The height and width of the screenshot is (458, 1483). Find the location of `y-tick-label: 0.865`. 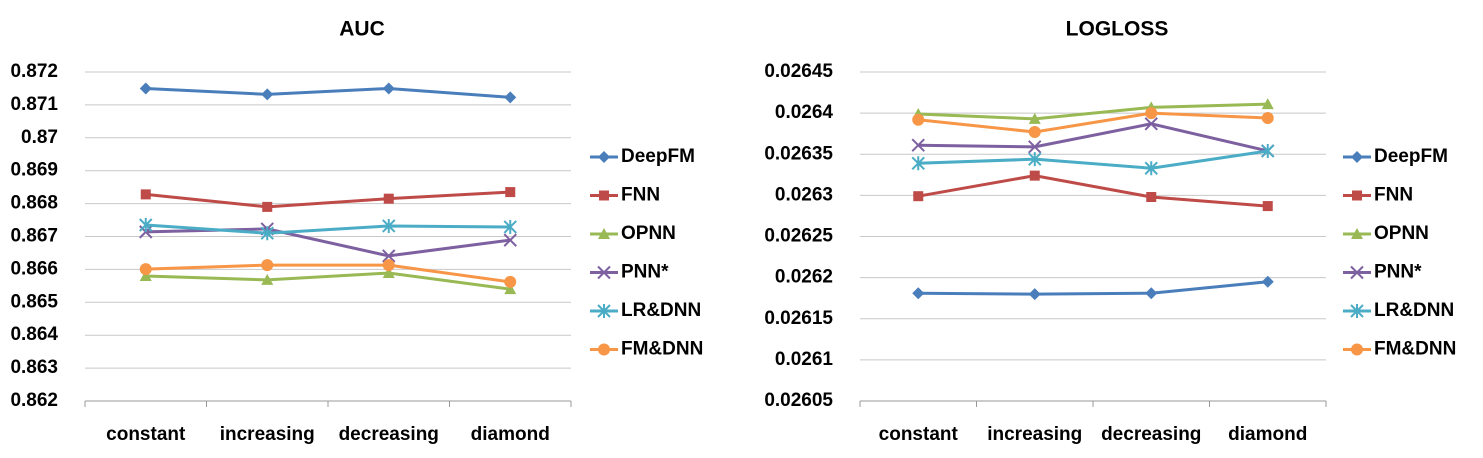

y-tick-label: 0.865 is located at coordinates (34, 301).